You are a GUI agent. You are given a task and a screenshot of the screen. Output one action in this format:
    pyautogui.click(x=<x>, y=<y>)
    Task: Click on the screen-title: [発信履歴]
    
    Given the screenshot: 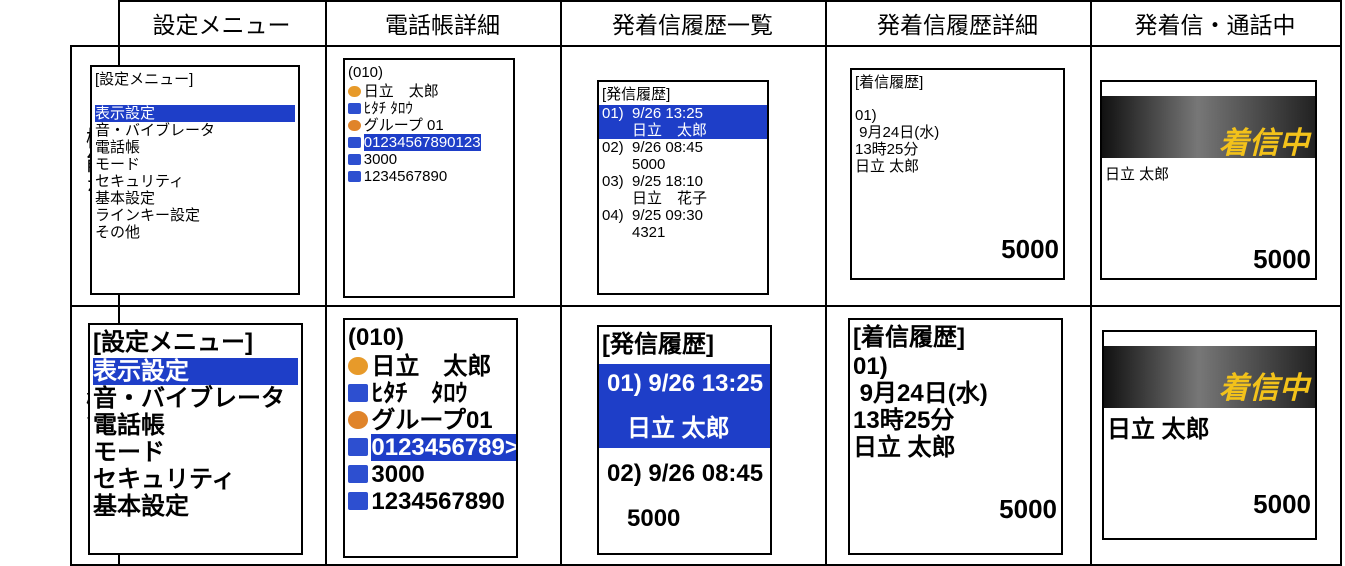 What is the action you would take?
    pyautogui.click(x=658, y=344)
    